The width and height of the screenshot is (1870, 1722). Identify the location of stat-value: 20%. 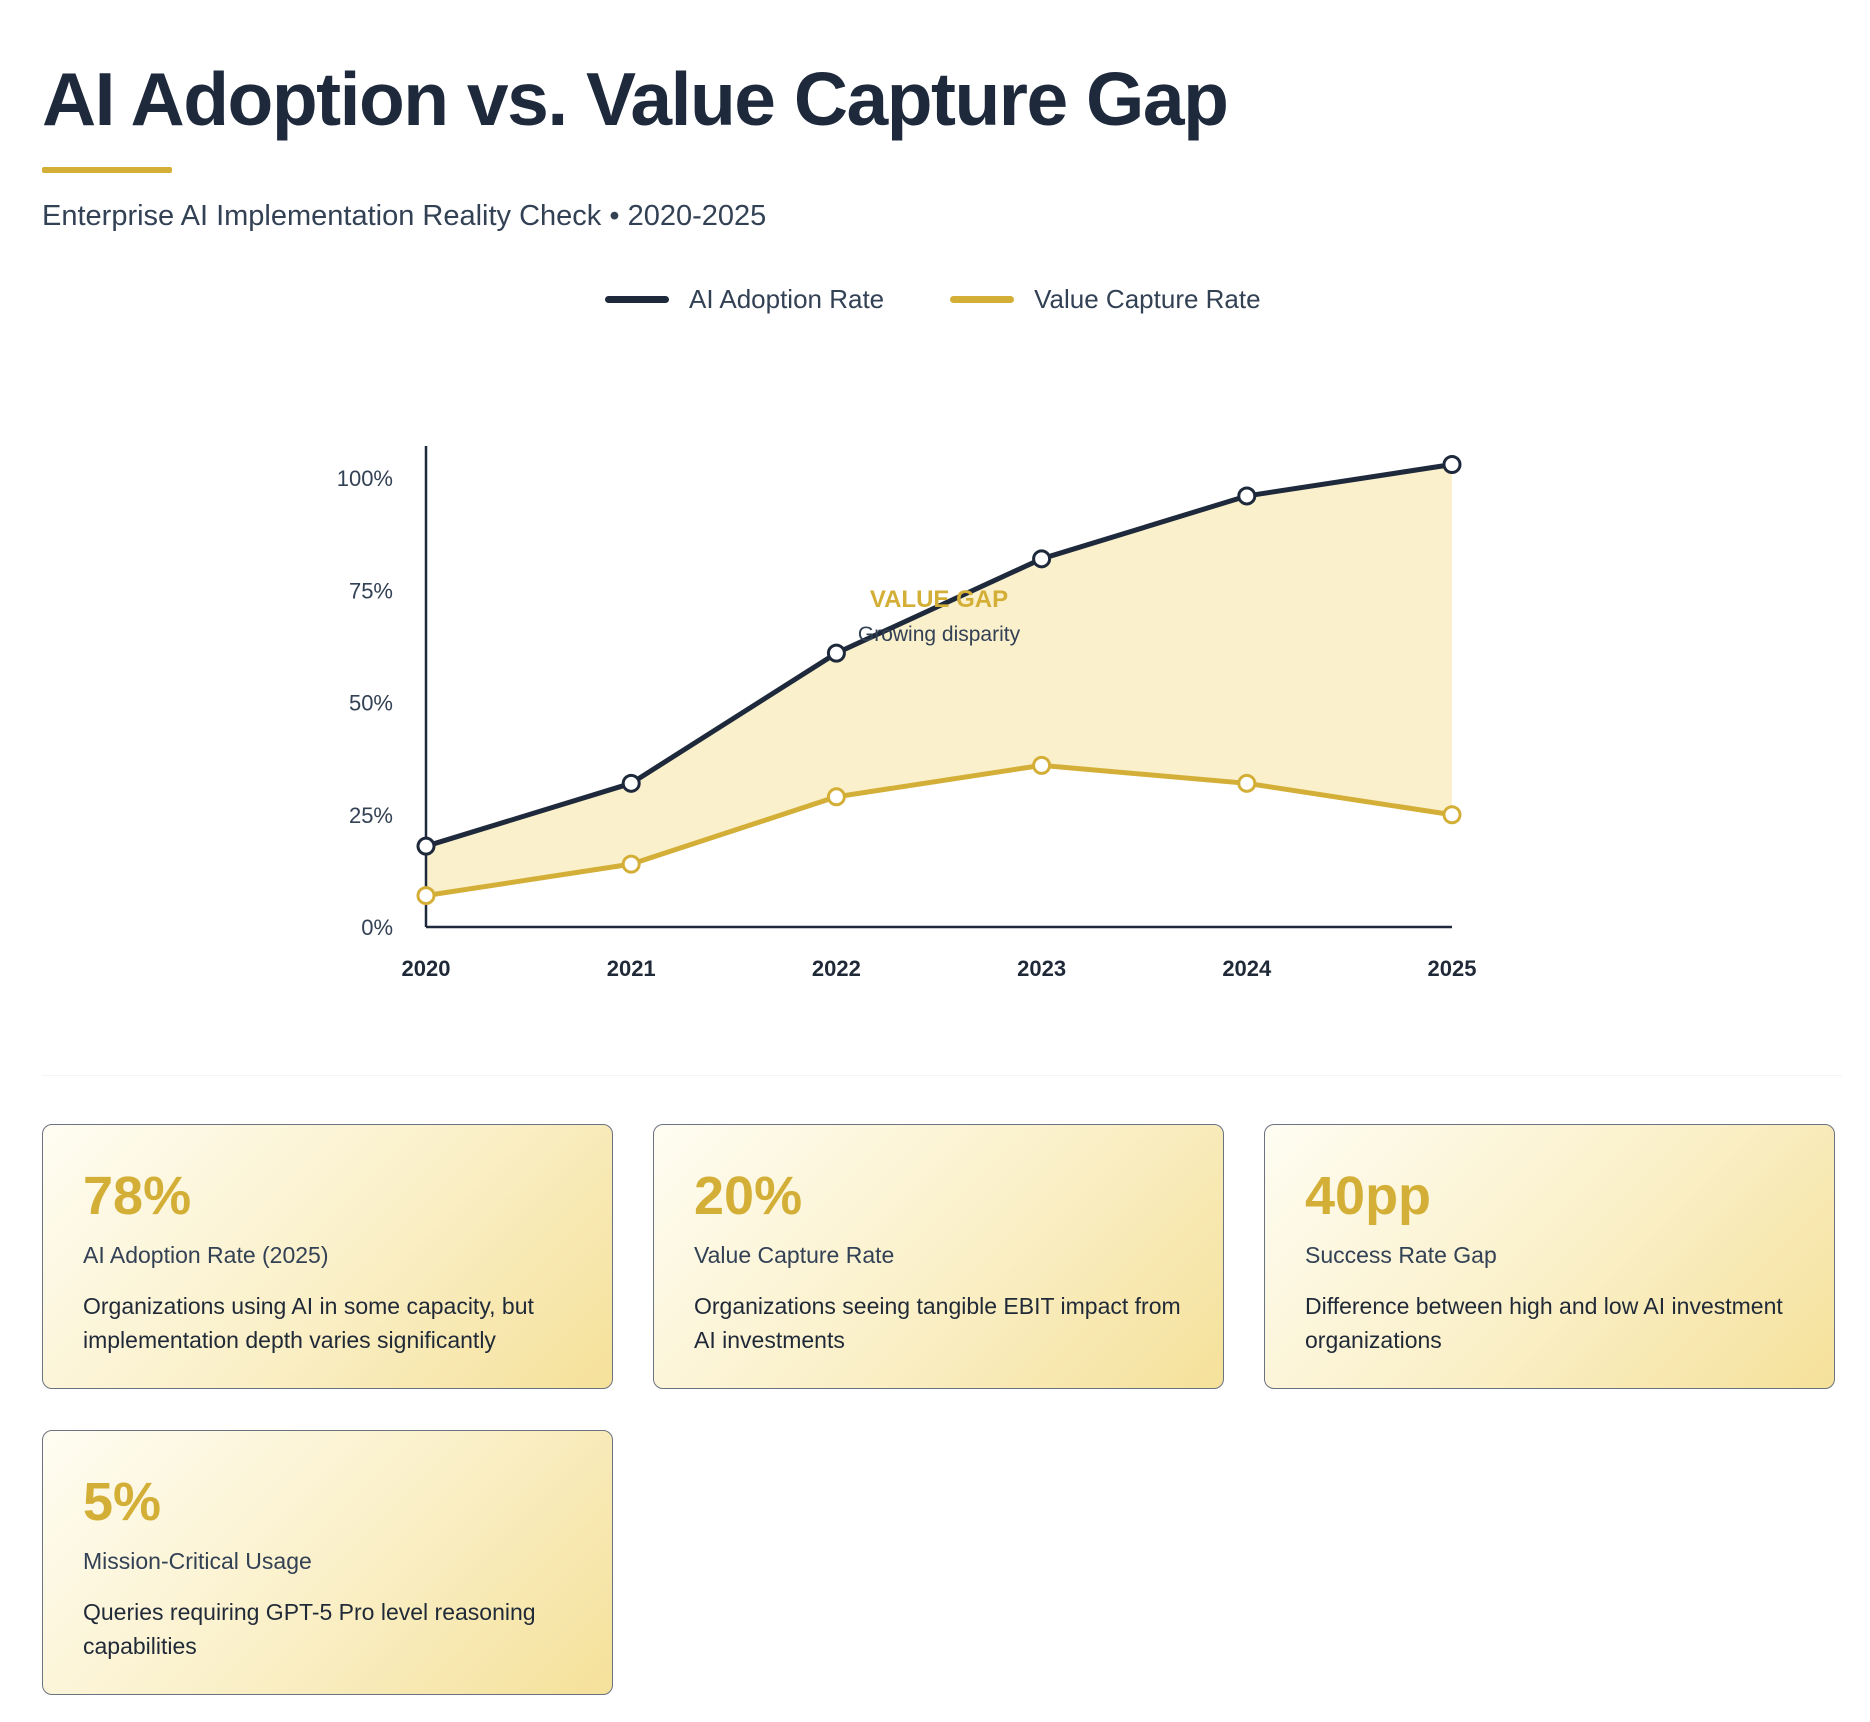
(748, 1196).